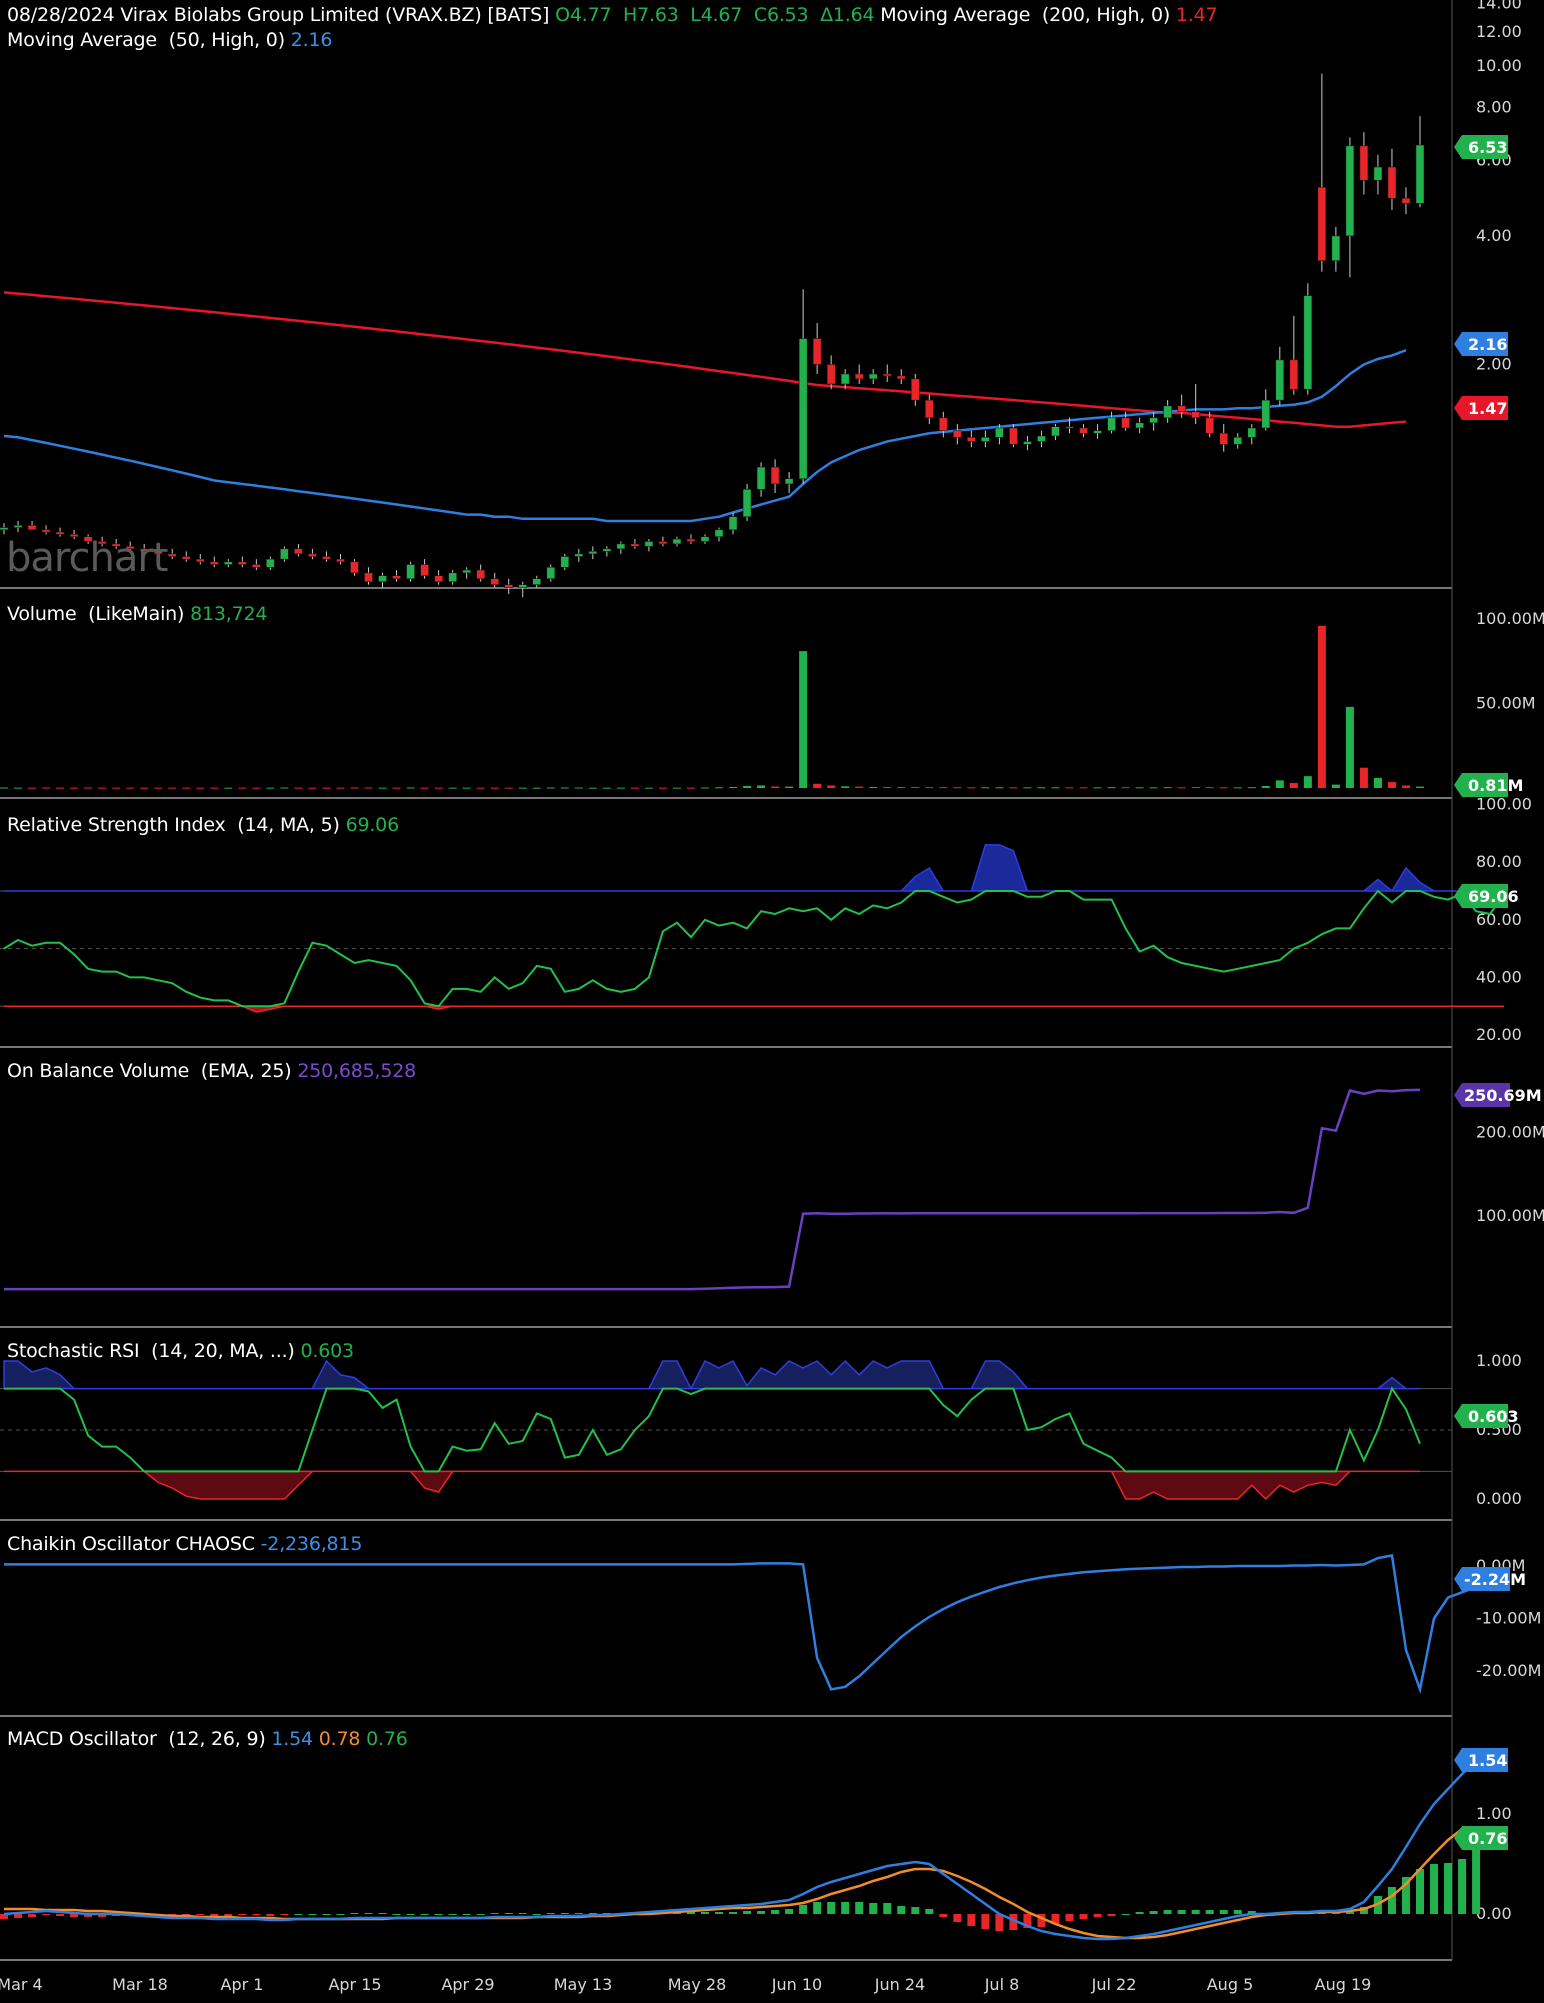  What do you see at coordinates (1494, 235) in the screenshot?
I see `price-tick-5: 4.00` at bounding box center [1494, 235].